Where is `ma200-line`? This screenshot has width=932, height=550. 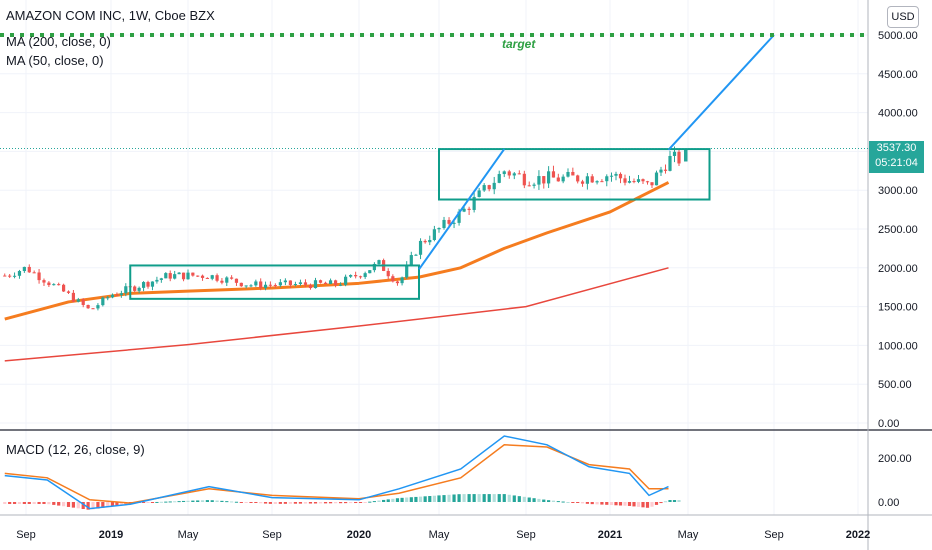 ma200-line is located at coordinates (336, 314).